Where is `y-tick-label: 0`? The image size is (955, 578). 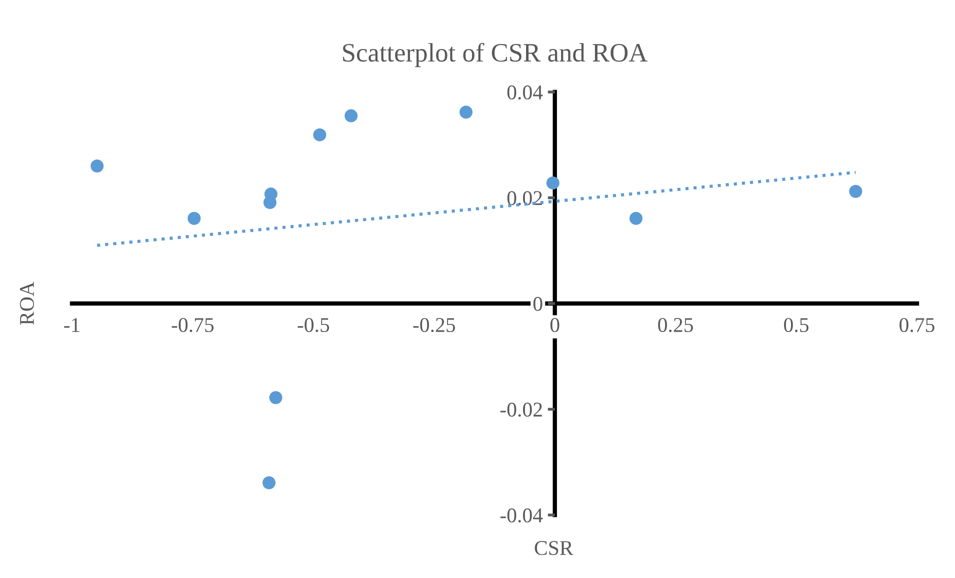
y-tick-label: 0 is located at coordinates (537, 303).